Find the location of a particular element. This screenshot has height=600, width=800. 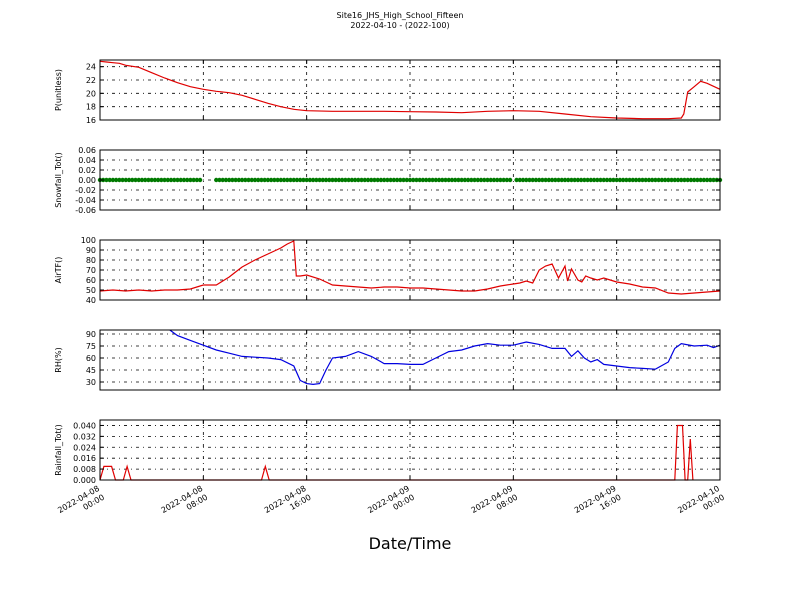

y-tick-label: 50 is located at coordinates (91, 290).